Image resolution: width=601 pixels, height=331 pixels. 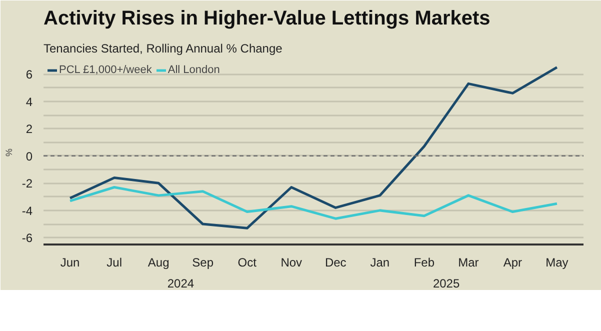 What do you see at coordinates (29, 75) in the screenshot?
I see `y-tick-label: 6` at bounding box center [29, 75].